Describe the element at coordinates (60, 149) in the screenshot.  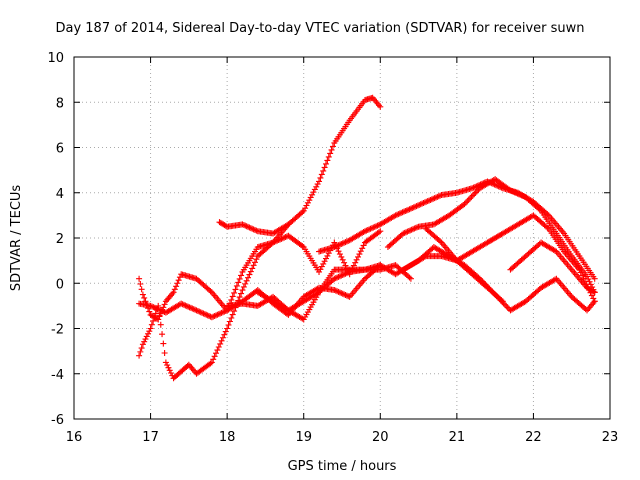
I see `y-tick-label: 6` at that location.